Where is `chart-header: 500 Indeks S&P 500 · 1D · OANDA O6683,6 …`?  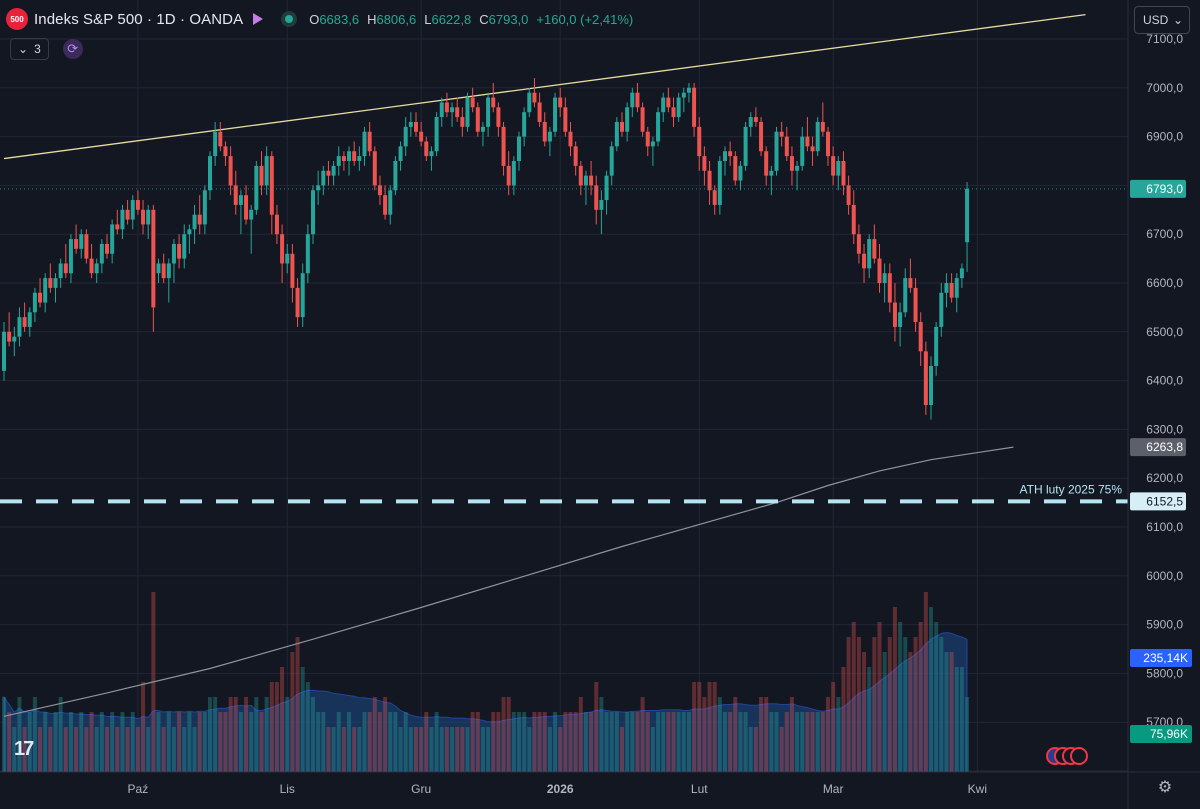
chart-header: 500 Indeks S&P 500 · 1D · OANDA O6683,6 … is located at coordinates (319, 19).